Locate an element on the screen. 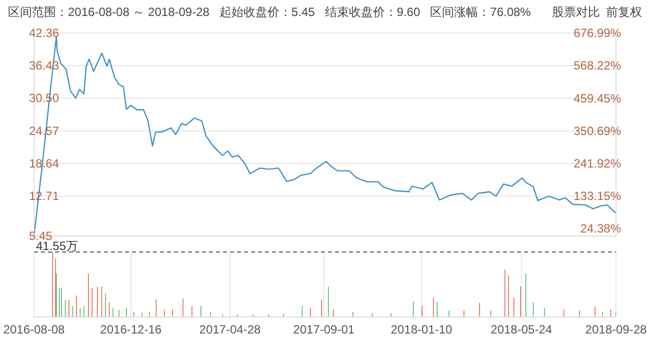 Image resolution: width=650 pixels, height=337 pixels. x-tick-label: 2017-04-28 is located at coordinates (230, 329).